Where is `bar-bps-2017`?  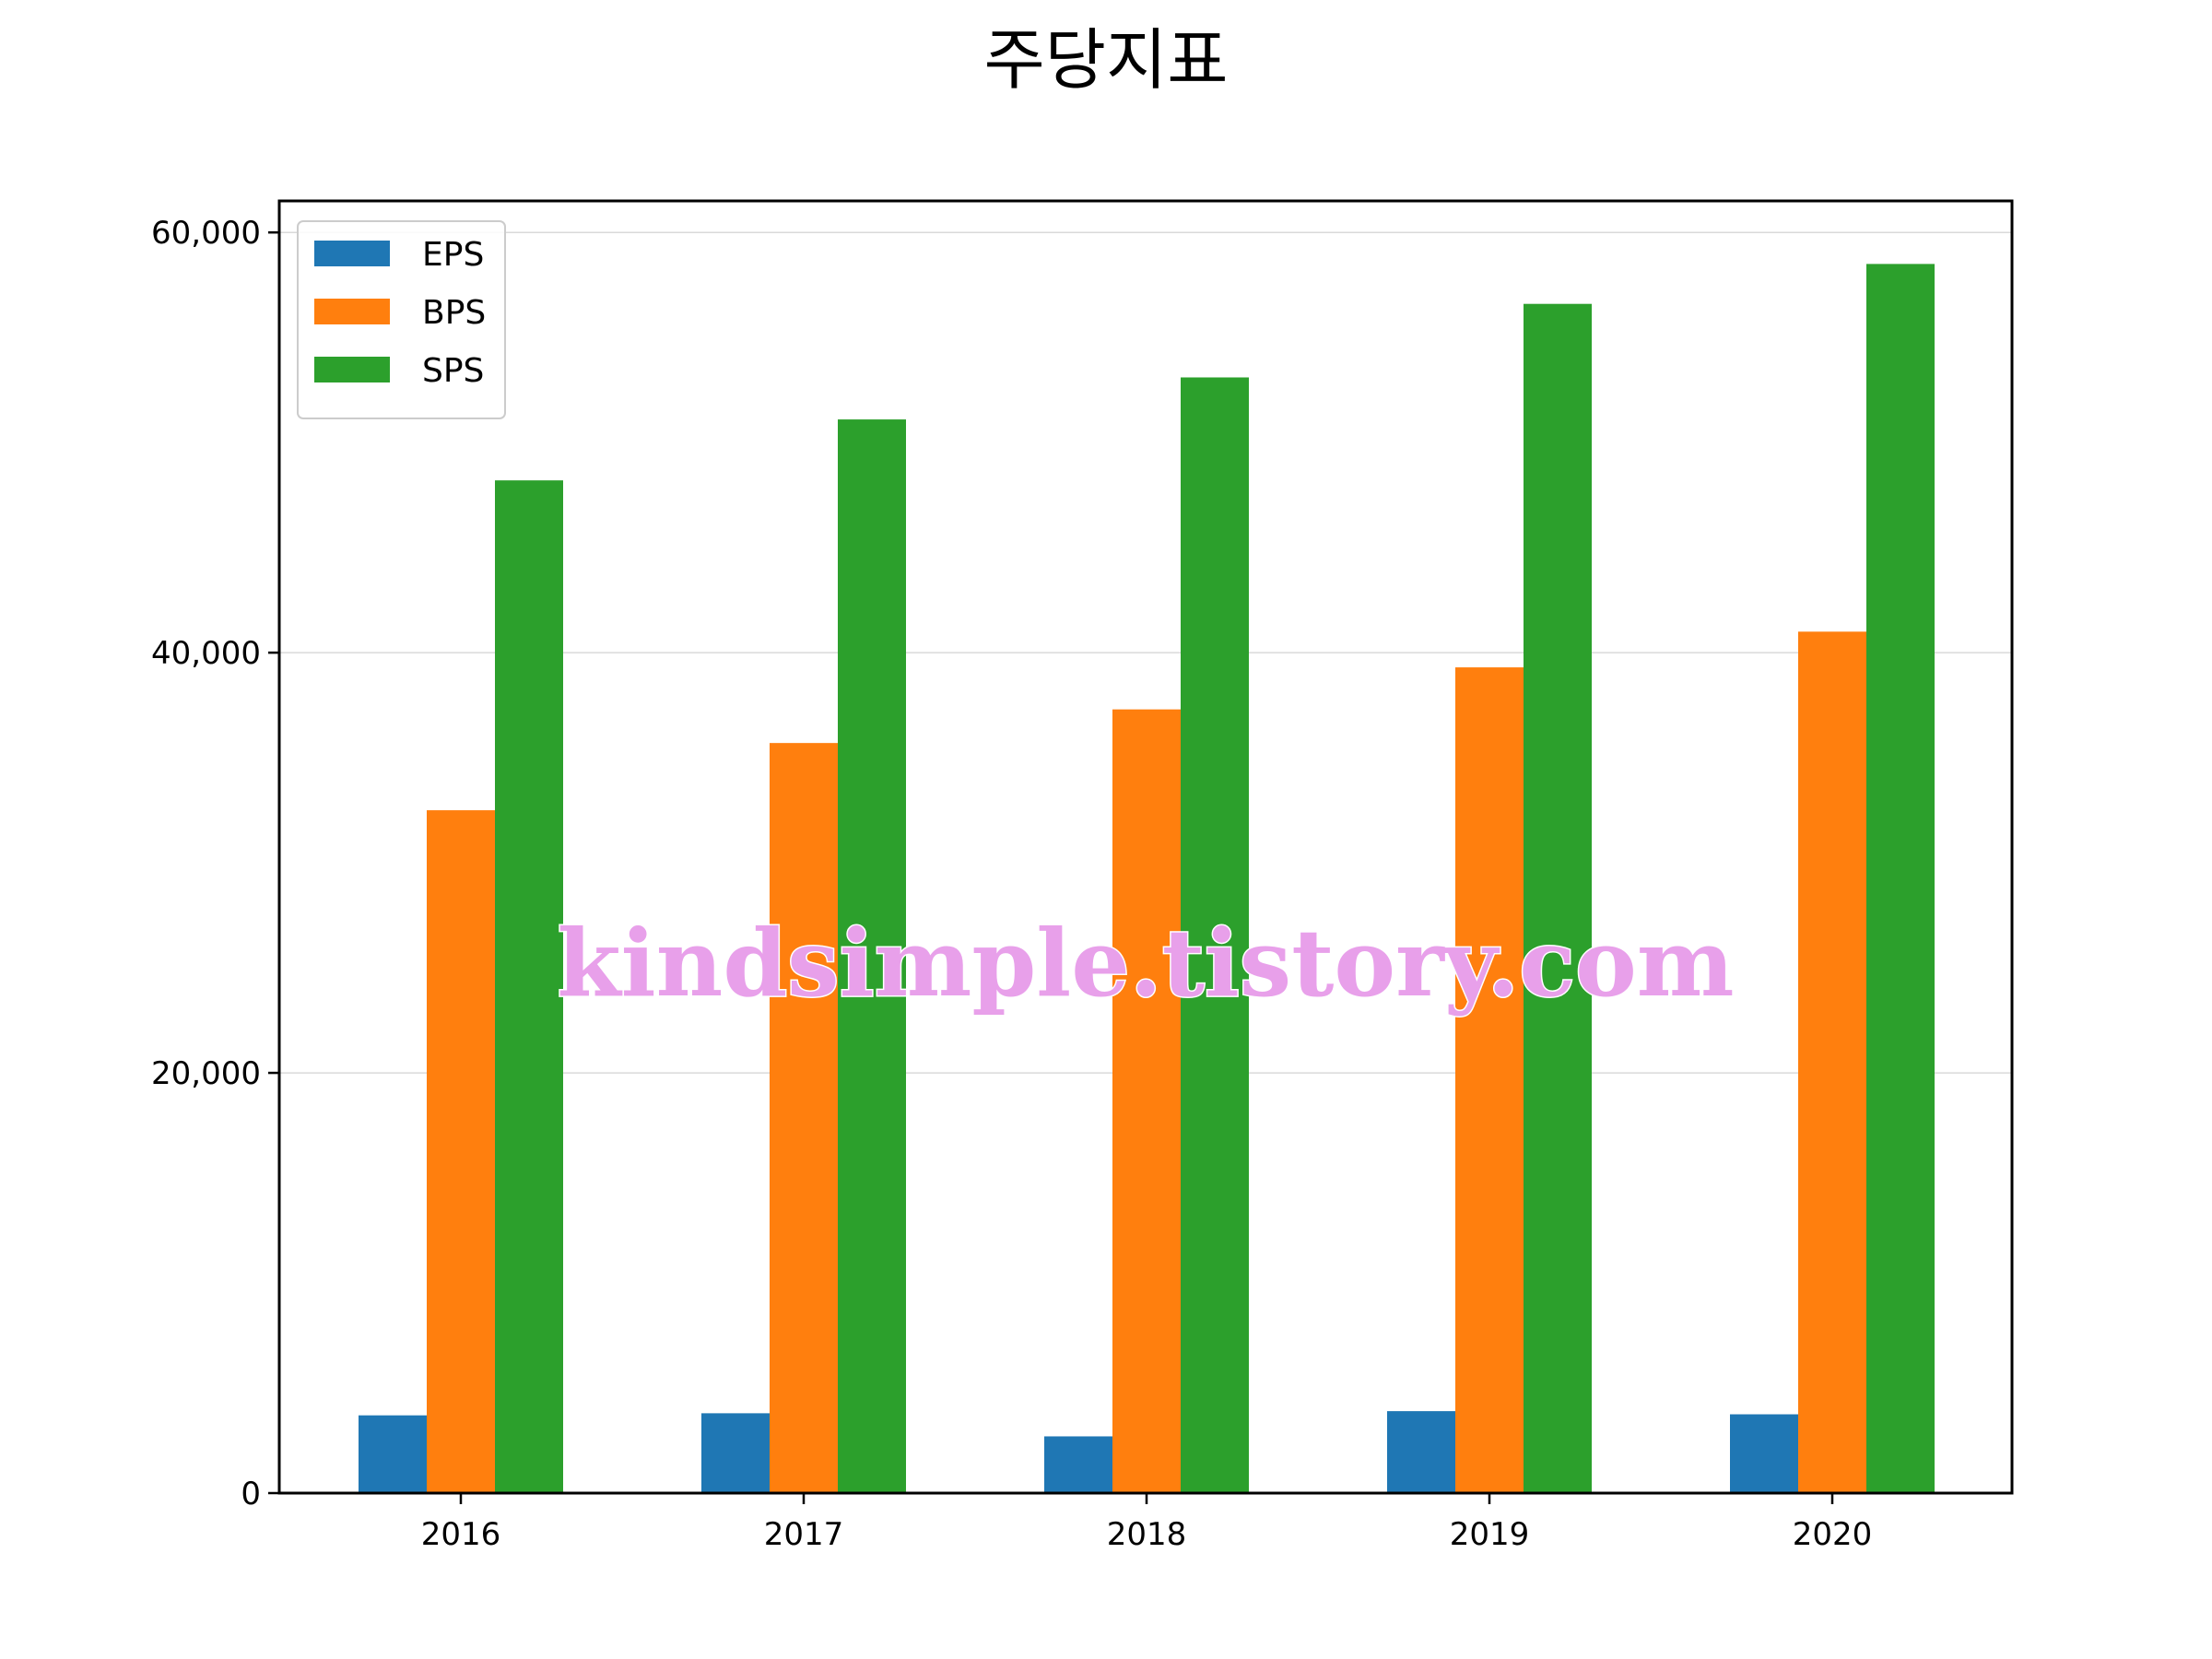 bar-bps-2017 is located at coordinates (804, 1118).